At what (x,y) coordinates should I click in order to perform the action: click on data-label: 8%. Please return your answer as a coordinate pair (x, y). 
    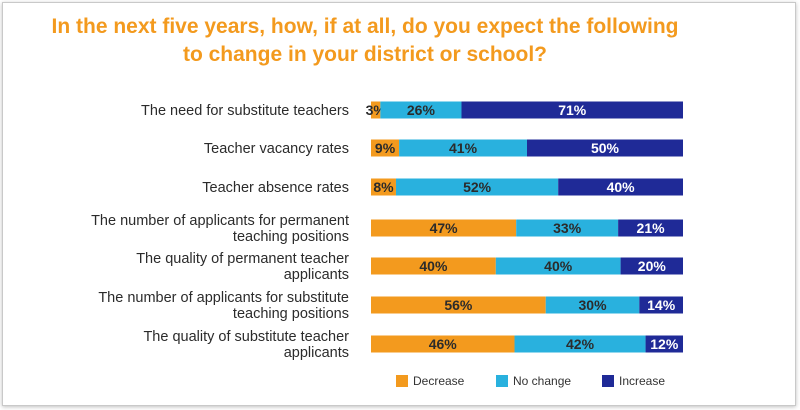
    Looking at the image, I should click on (383, 187).